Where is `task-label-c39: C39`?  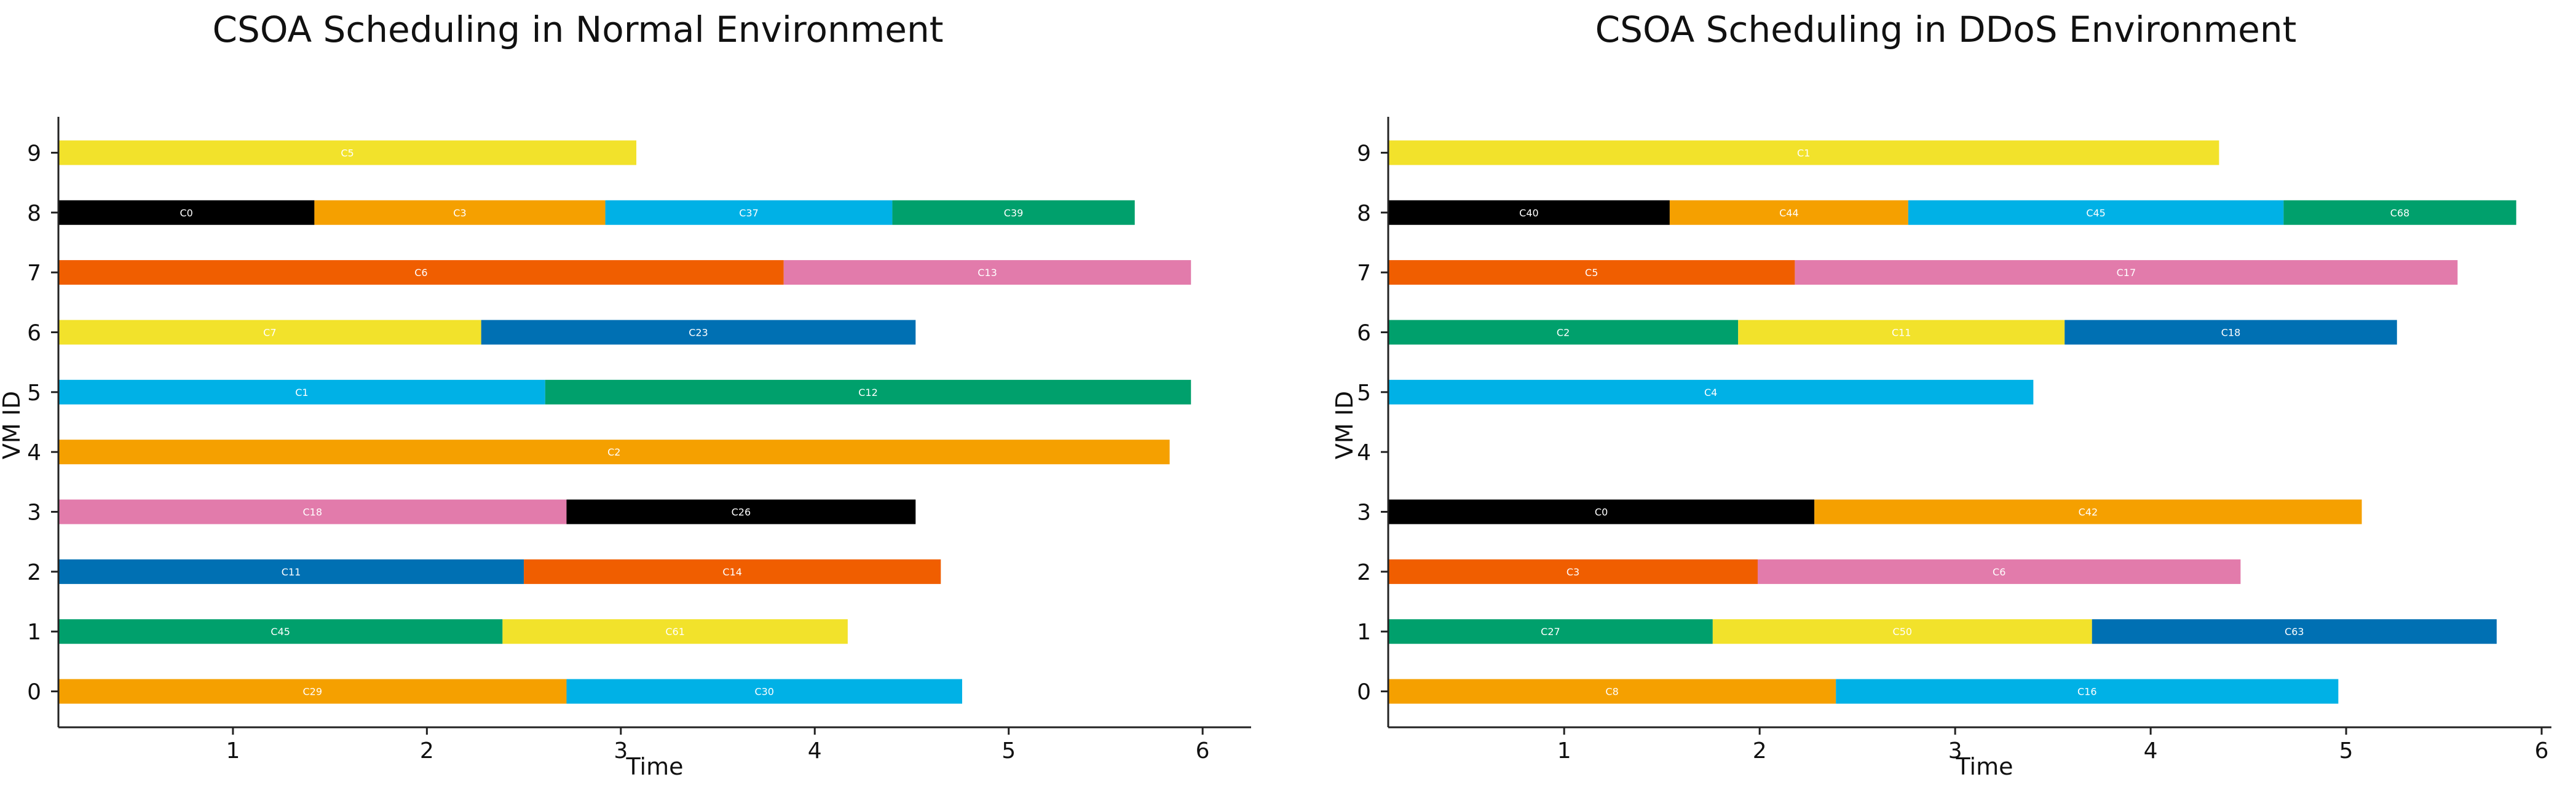 task-label-c39: C39 is located at coordinates (1014, 213).